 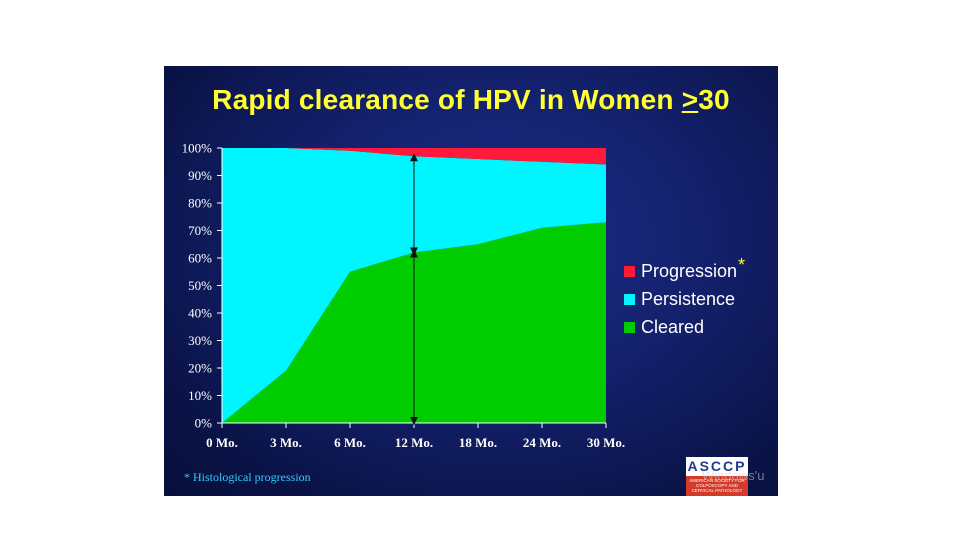 What do you see at coordinates (629, 271) in the screenshot?
I see `legend-swatch-progression` at bounding box center [629, 271].